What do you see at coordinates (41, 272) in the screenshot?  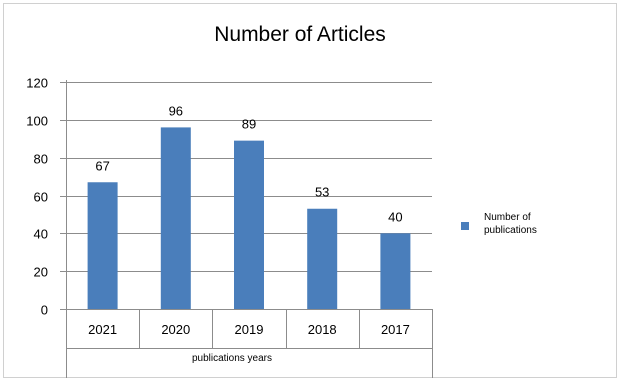 I see `y-tick-label-20: 20` at bounding box center [41, 272].